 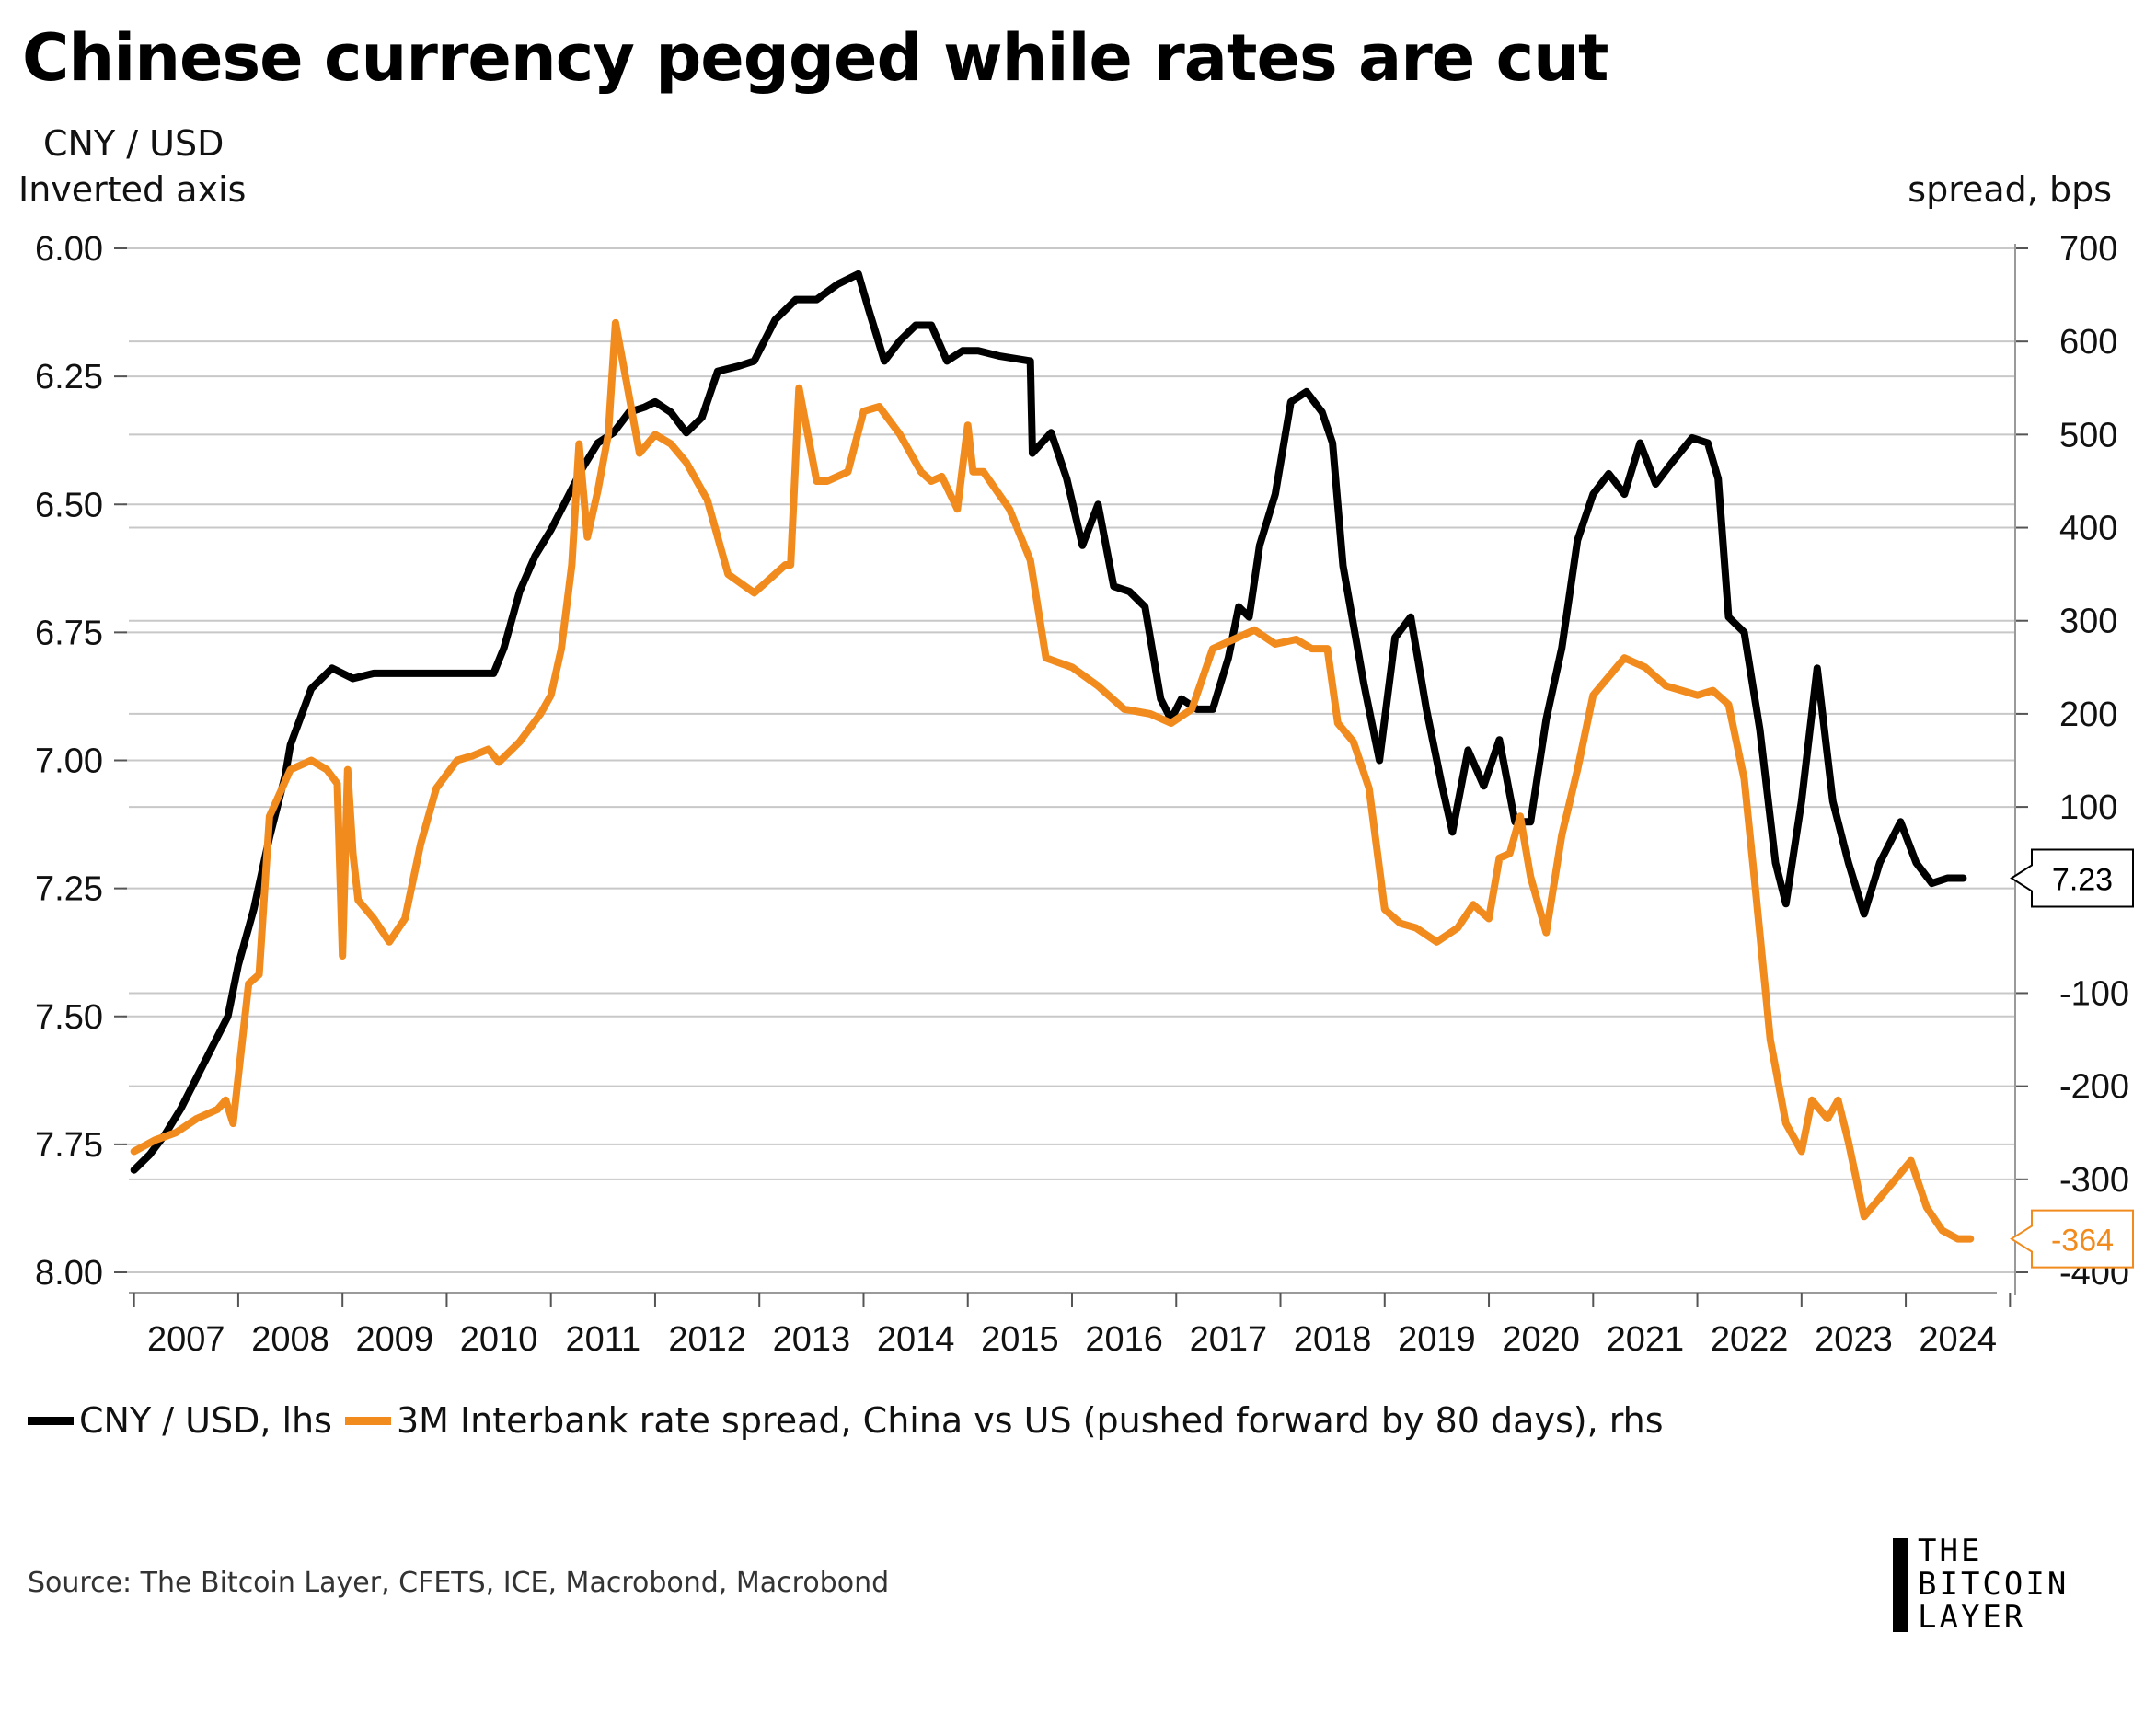 What do you see at coordinates (1333, 1339) in the screenshot?
I see `x-tick-label: 2018` at bounding box center [1333, 1339].